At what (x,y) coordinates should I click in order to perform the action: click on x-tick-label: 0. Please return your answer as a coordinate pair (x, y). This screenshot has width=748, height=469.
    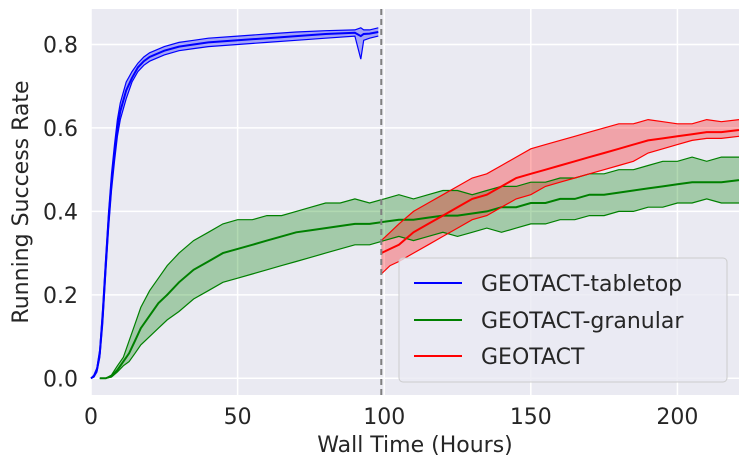
    Looking at the image, I should click on (91, 417).